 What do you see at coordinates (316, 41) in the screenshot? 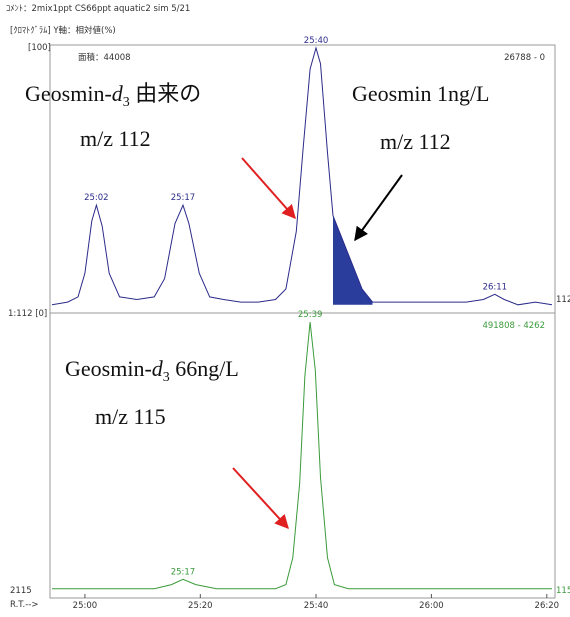
I see `peak-label: 25:40` at bounding box center [316, 41].